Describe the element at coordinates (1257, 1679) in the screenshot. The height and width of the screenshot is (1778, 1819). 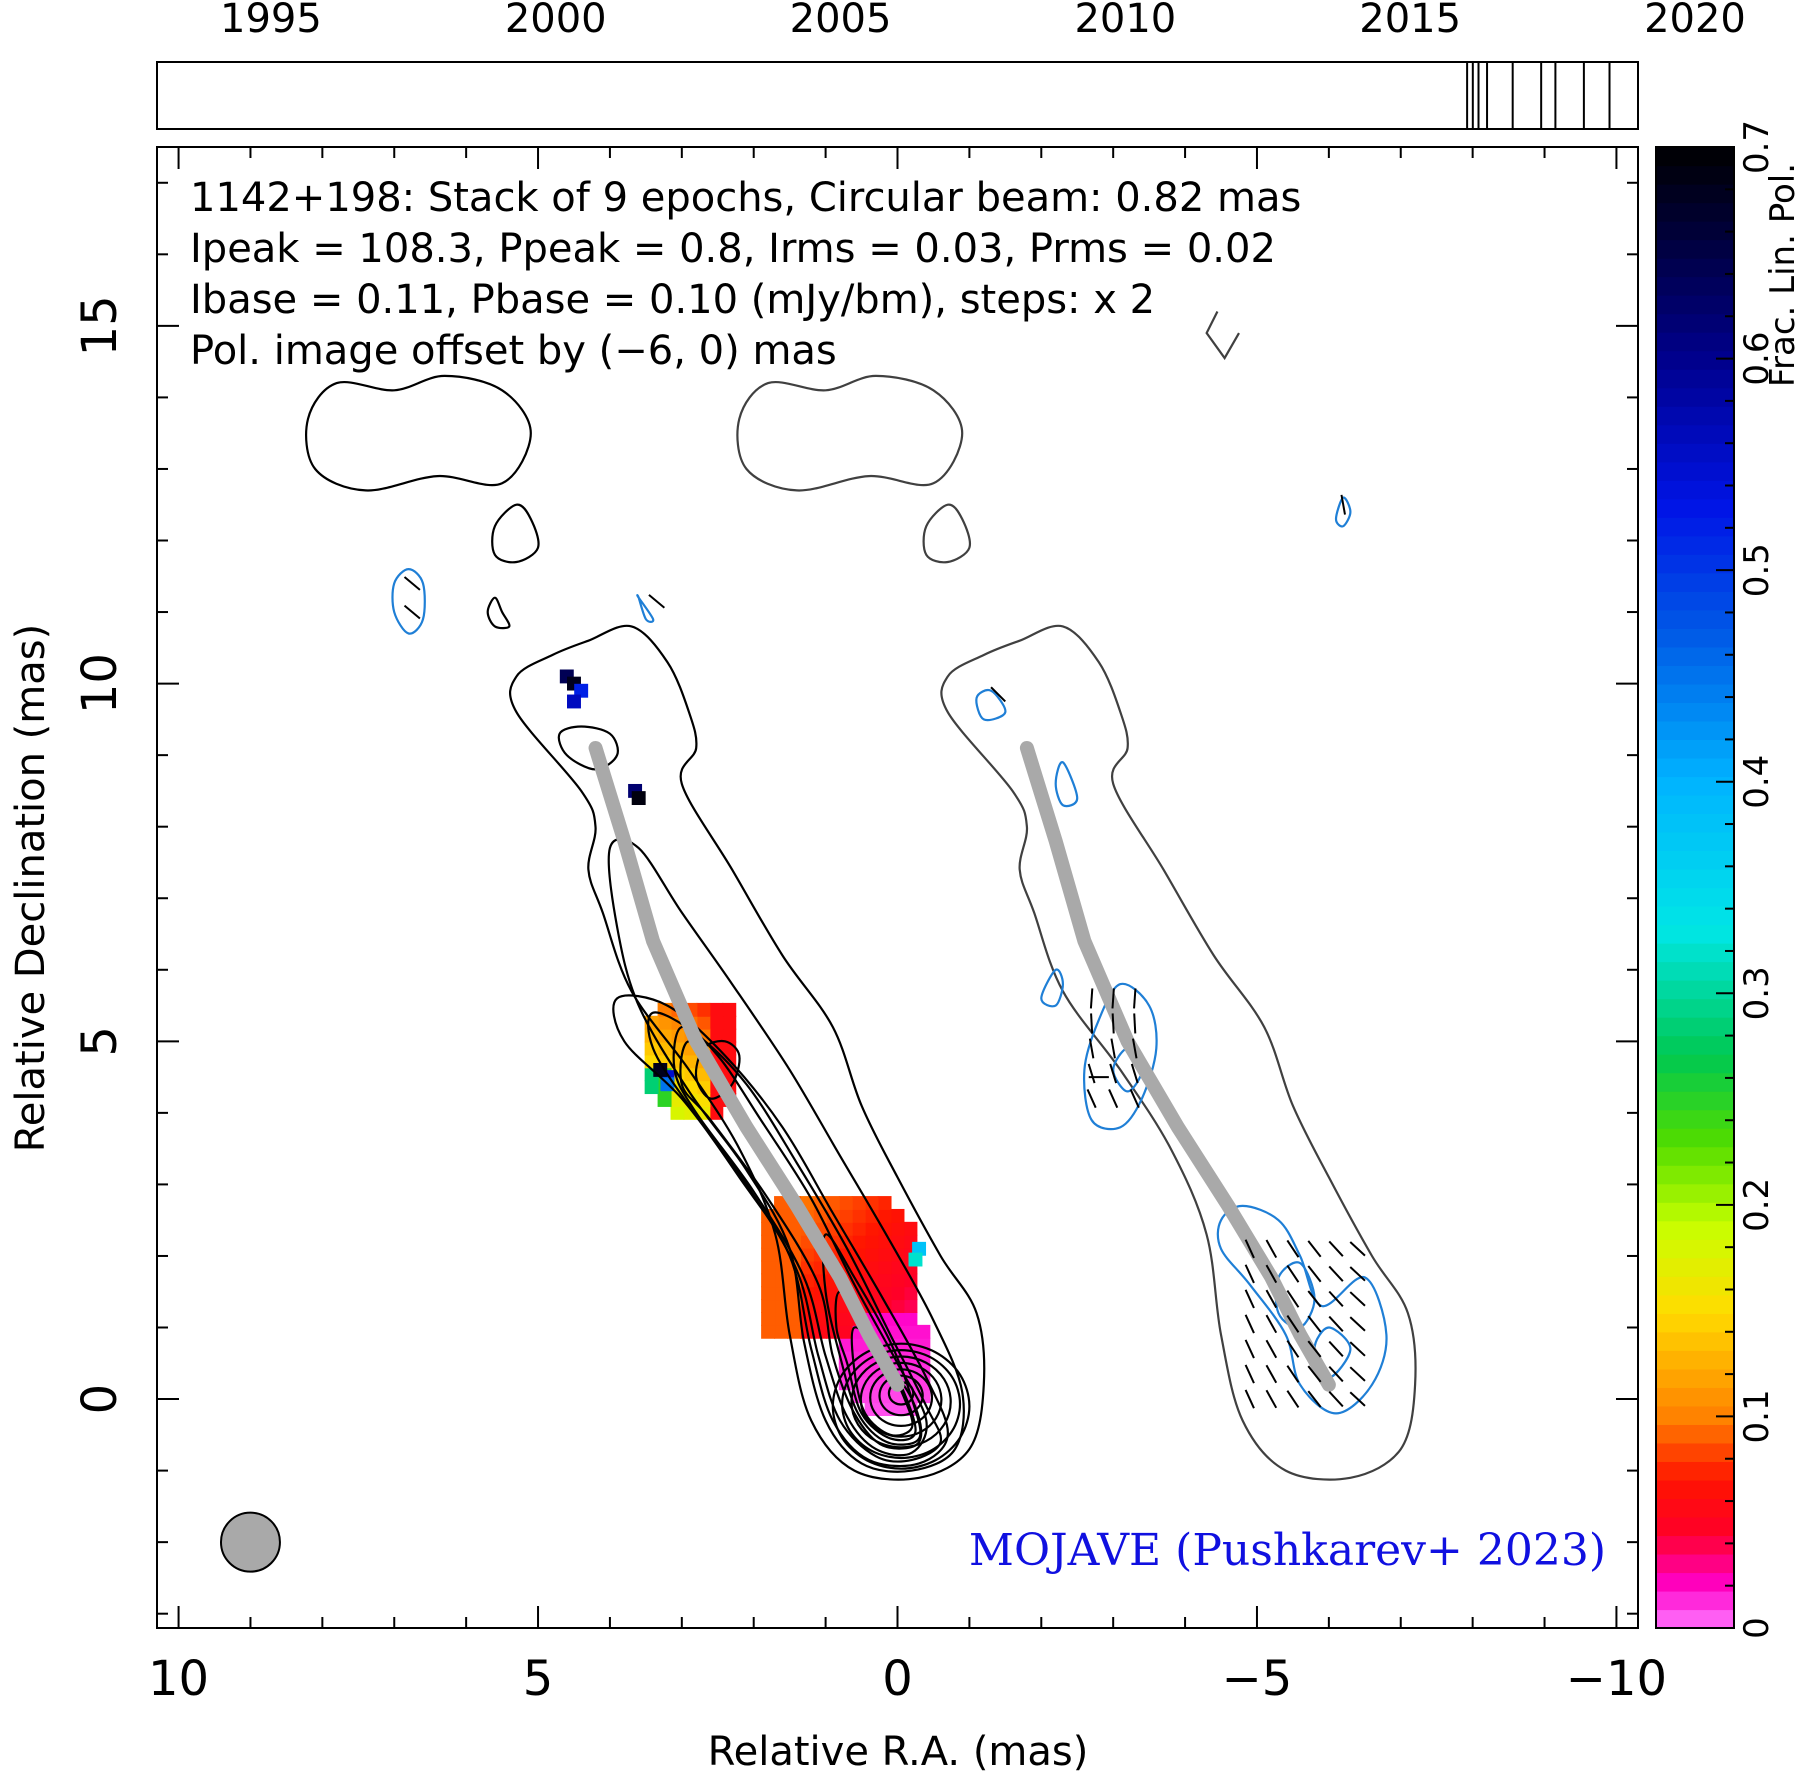
I see `x-tick-label: −5` at that location.